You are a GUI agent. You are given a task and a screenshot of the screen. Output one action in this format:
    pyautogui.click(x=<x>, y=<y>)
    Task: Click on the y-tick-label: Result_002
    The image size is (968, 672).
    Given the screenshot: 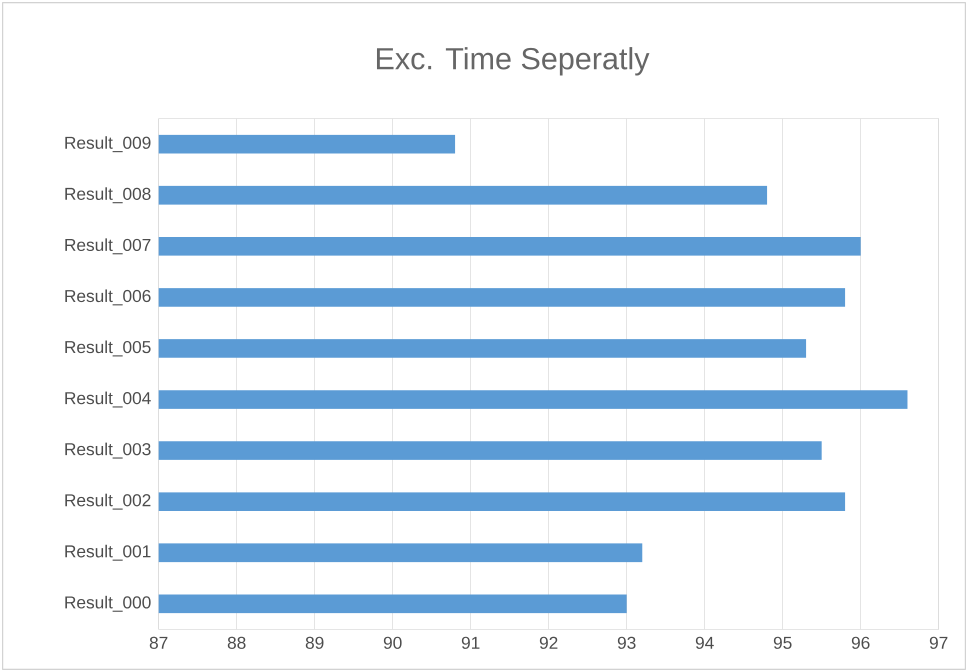 What is the action you would take?
    pyautogui.click(x=107, y=502)
    